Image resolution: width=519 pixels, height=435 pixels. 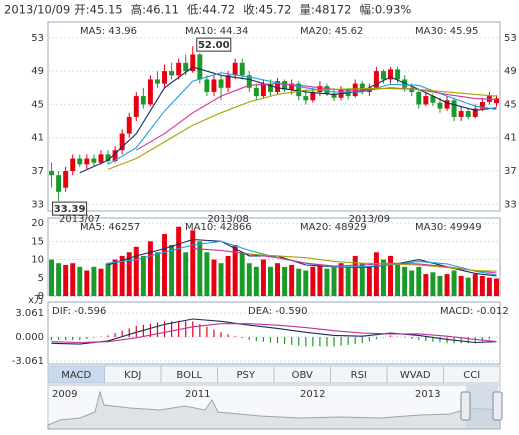 I want to click on y-tick-label: 15, so click(x=37, y=241).